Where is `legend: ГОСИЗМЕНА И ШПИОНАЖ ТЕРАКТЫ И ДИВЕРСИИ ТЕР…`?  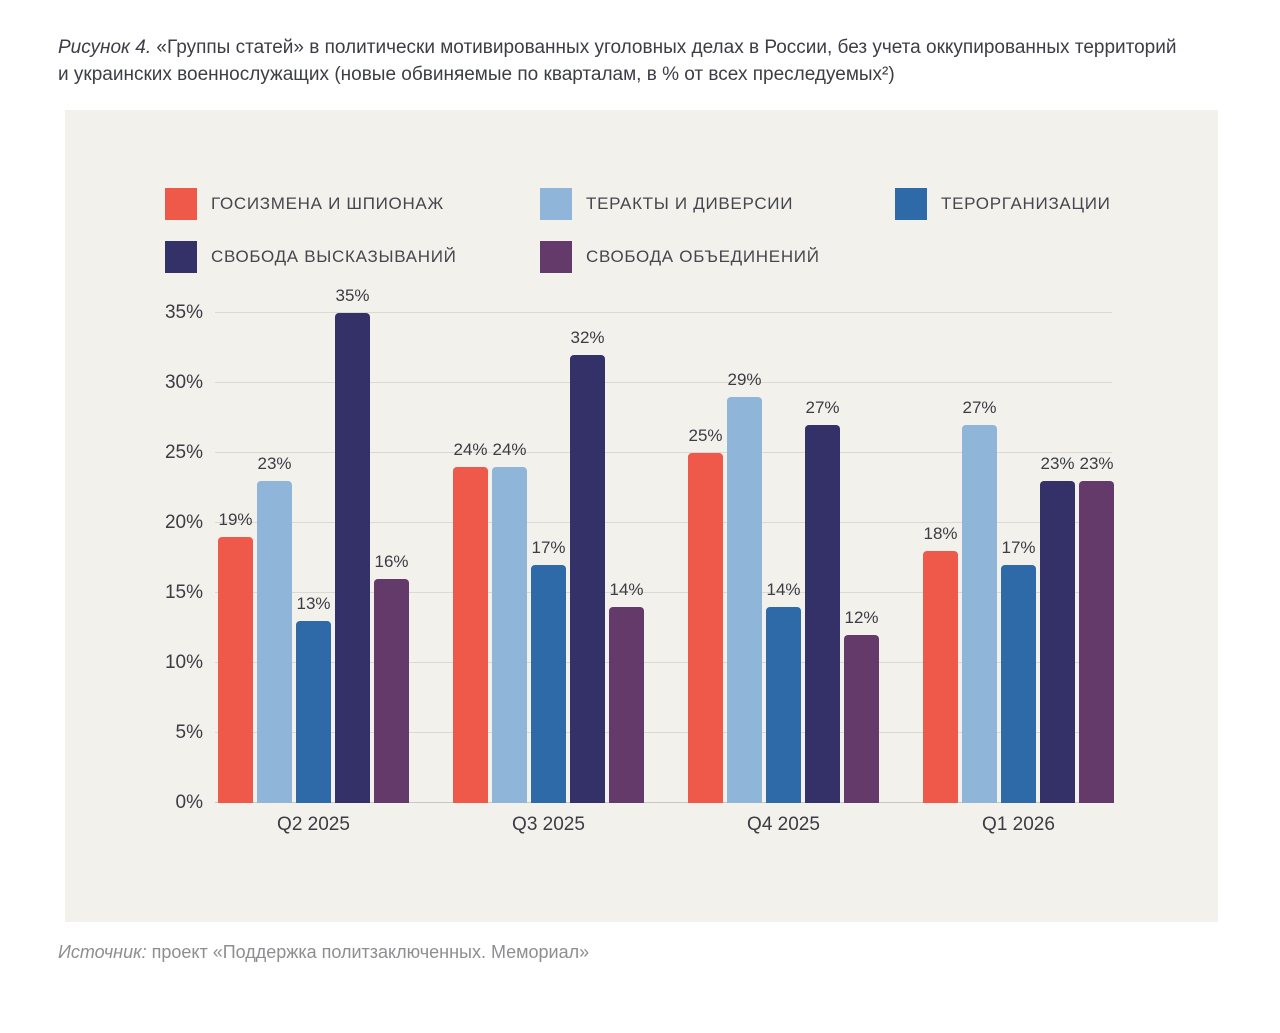 legend: ГОСИЗМЕНА И ШПИОНАЖ ТЕРАКТЫ И ДИВЕРСИИ ТЕР… is located at coordinates (638, 230).